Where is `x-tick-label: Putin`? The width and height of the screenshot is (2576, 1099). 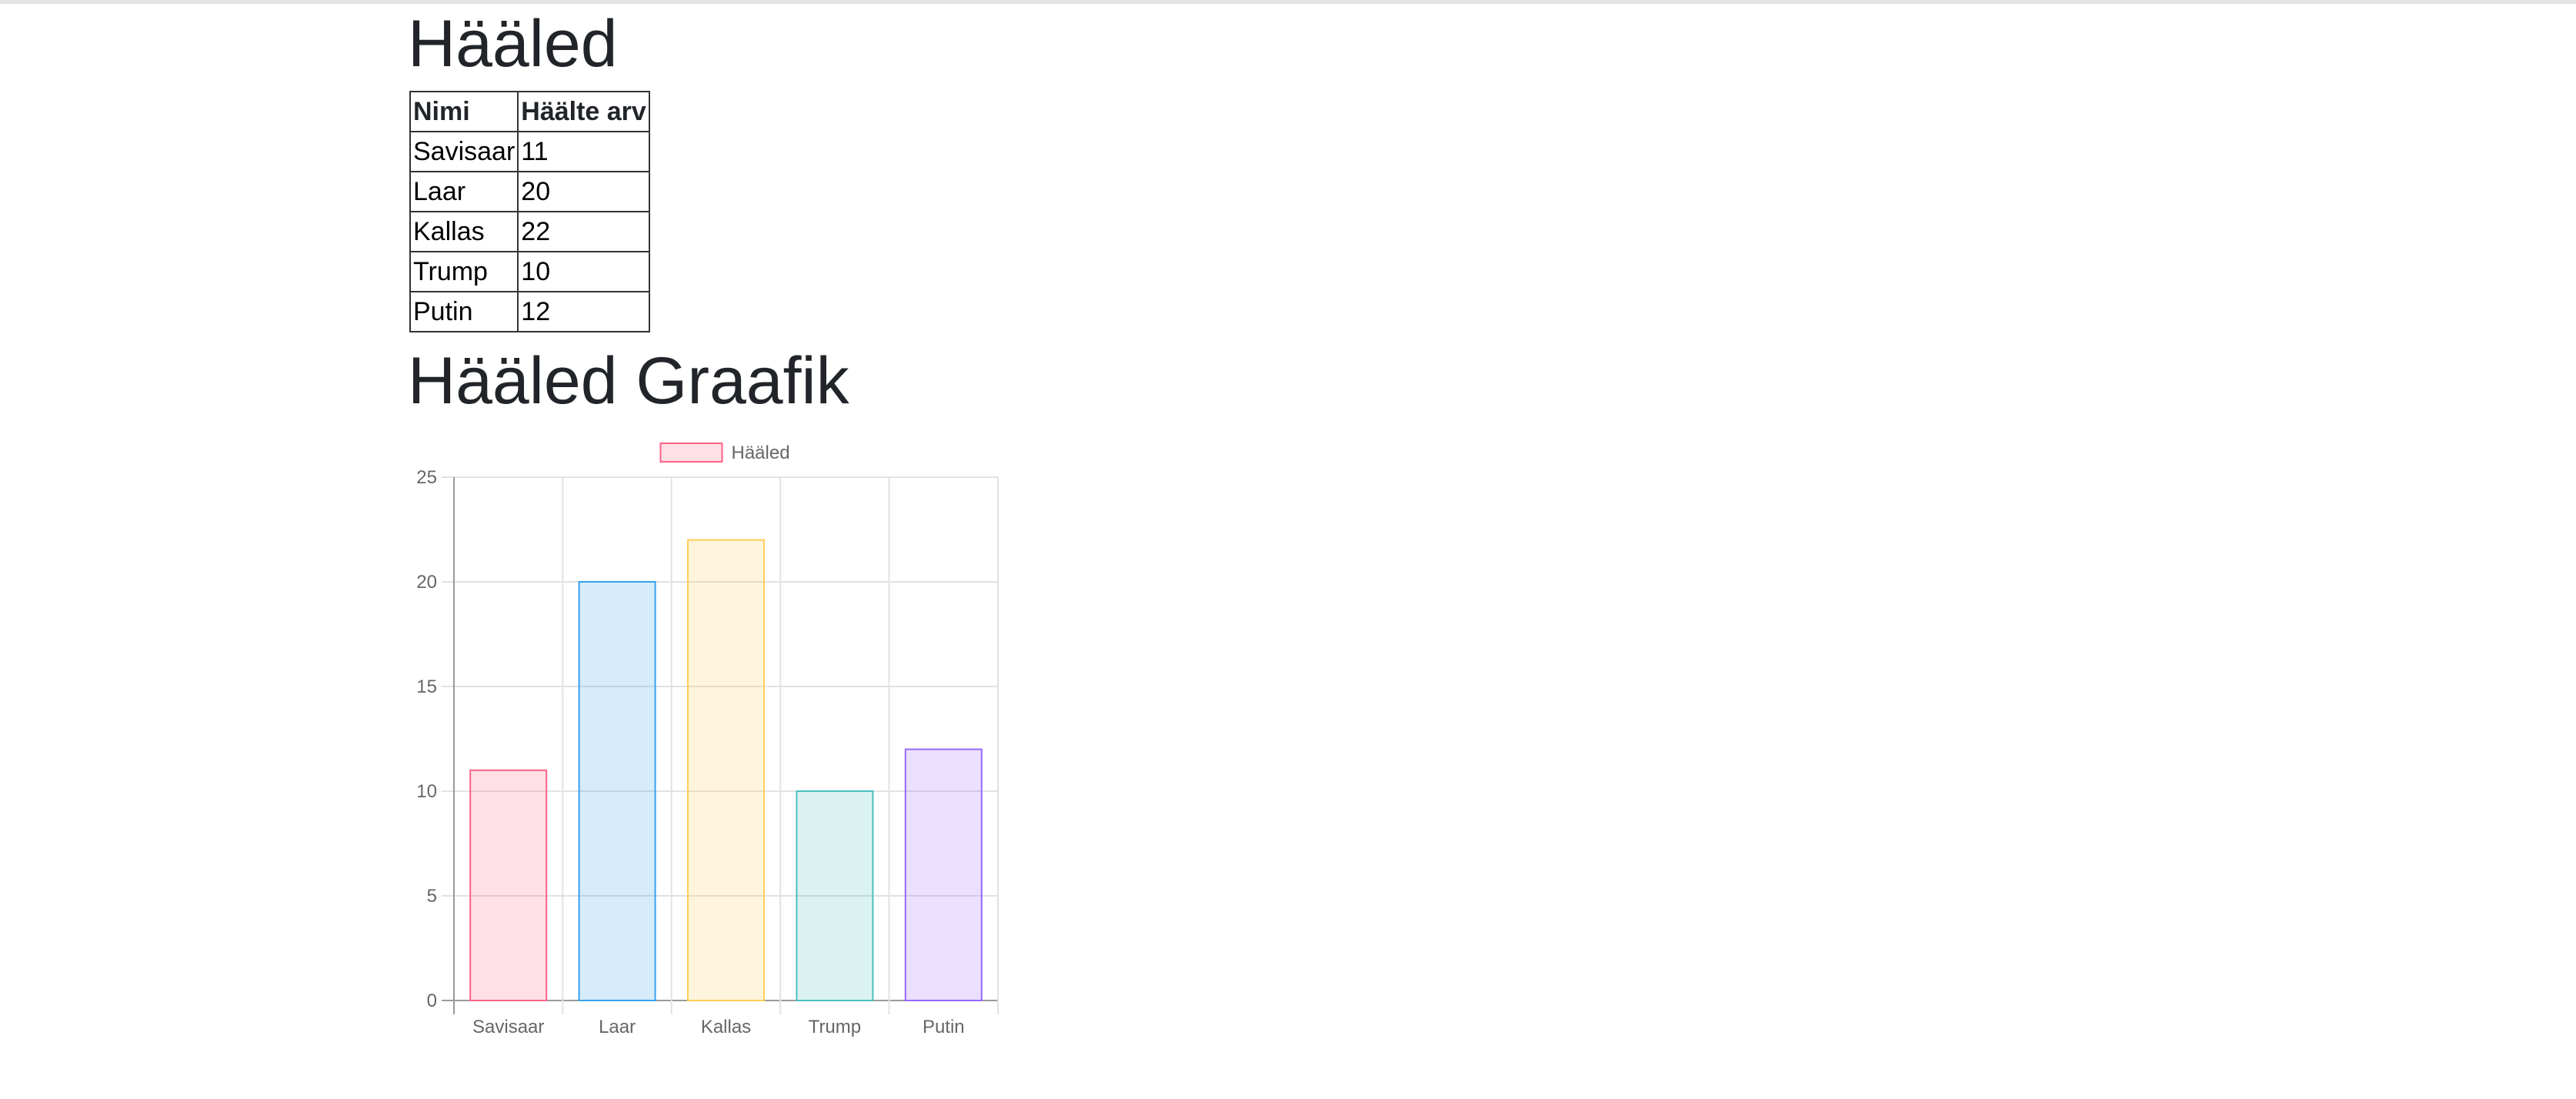
x-tick-label: Putin is located at coordinates (944, 1027).